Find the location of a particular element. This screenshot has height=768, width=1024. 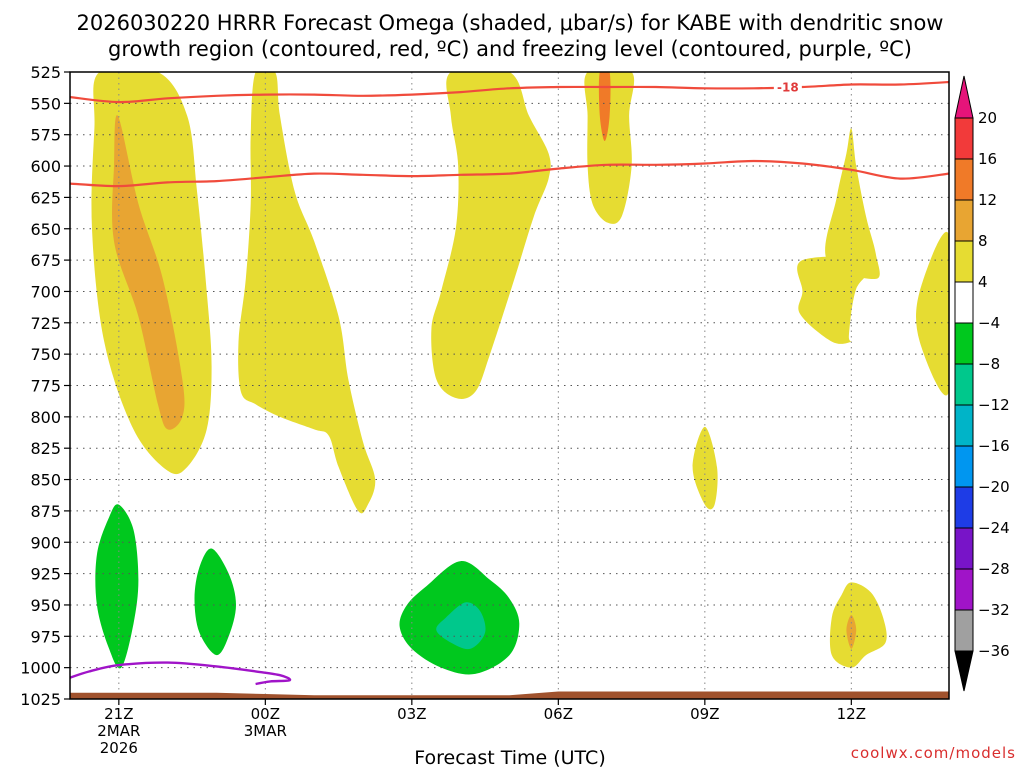

colorbar-label: 8 is located at coordinates (983, 241).